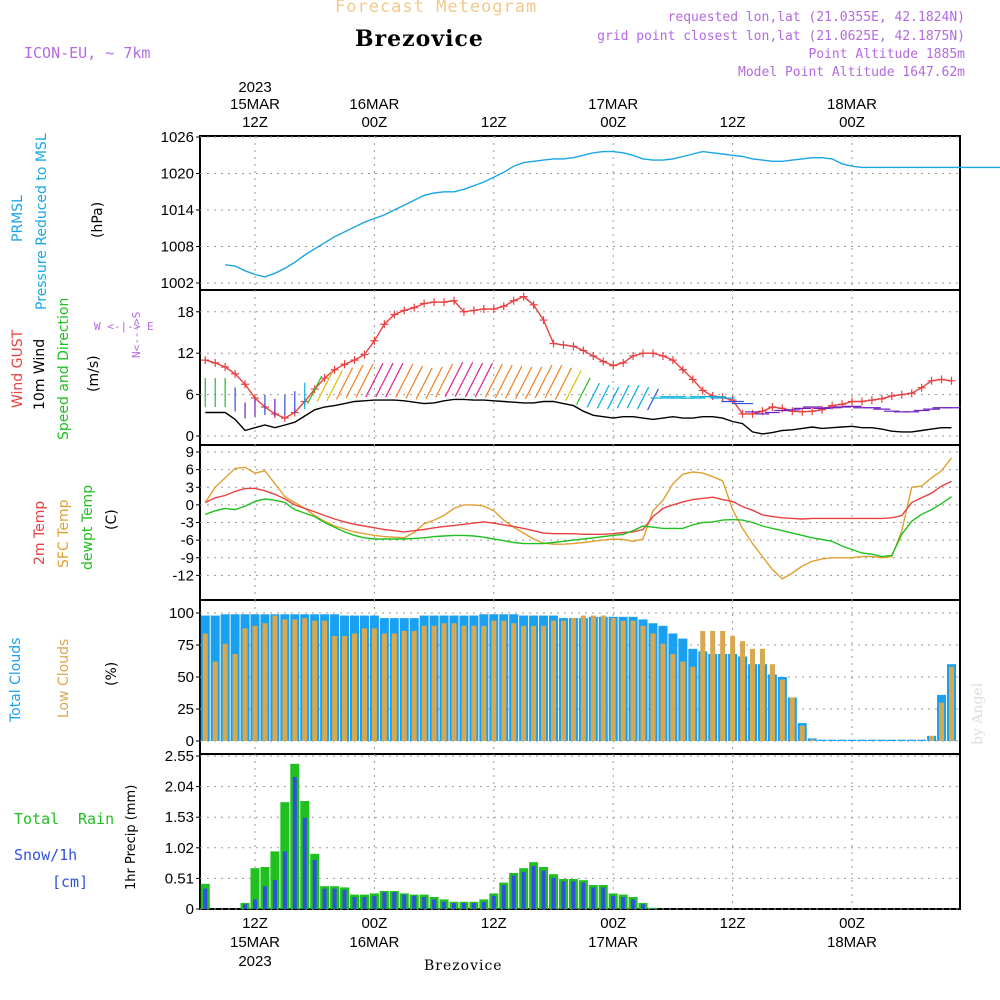 This screenshot has width=1000, height=1000. What do you see at coordinates (852, 942) in the screenshot?
I see `time-bottom-date: 18MAR` at bounding box center [852, 942].